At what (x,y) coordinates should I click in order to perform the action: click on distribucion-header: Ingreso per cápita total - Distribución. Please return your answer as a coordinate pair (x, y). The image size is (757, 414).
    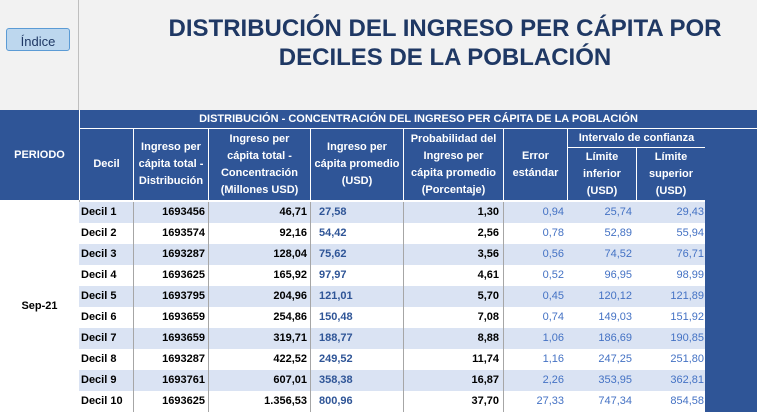
    Looking at the image, I should click on (170, 164).